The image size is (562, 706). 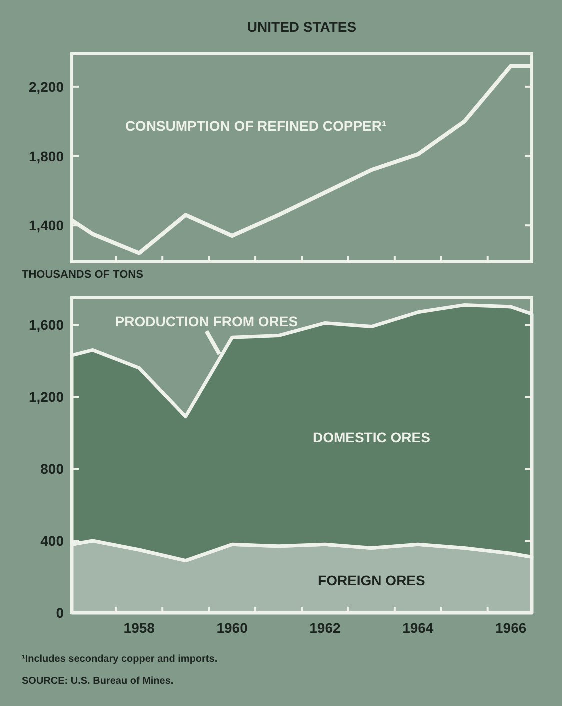 I want to click on y-tick-label: 1,400, so click(x=46, y=226).